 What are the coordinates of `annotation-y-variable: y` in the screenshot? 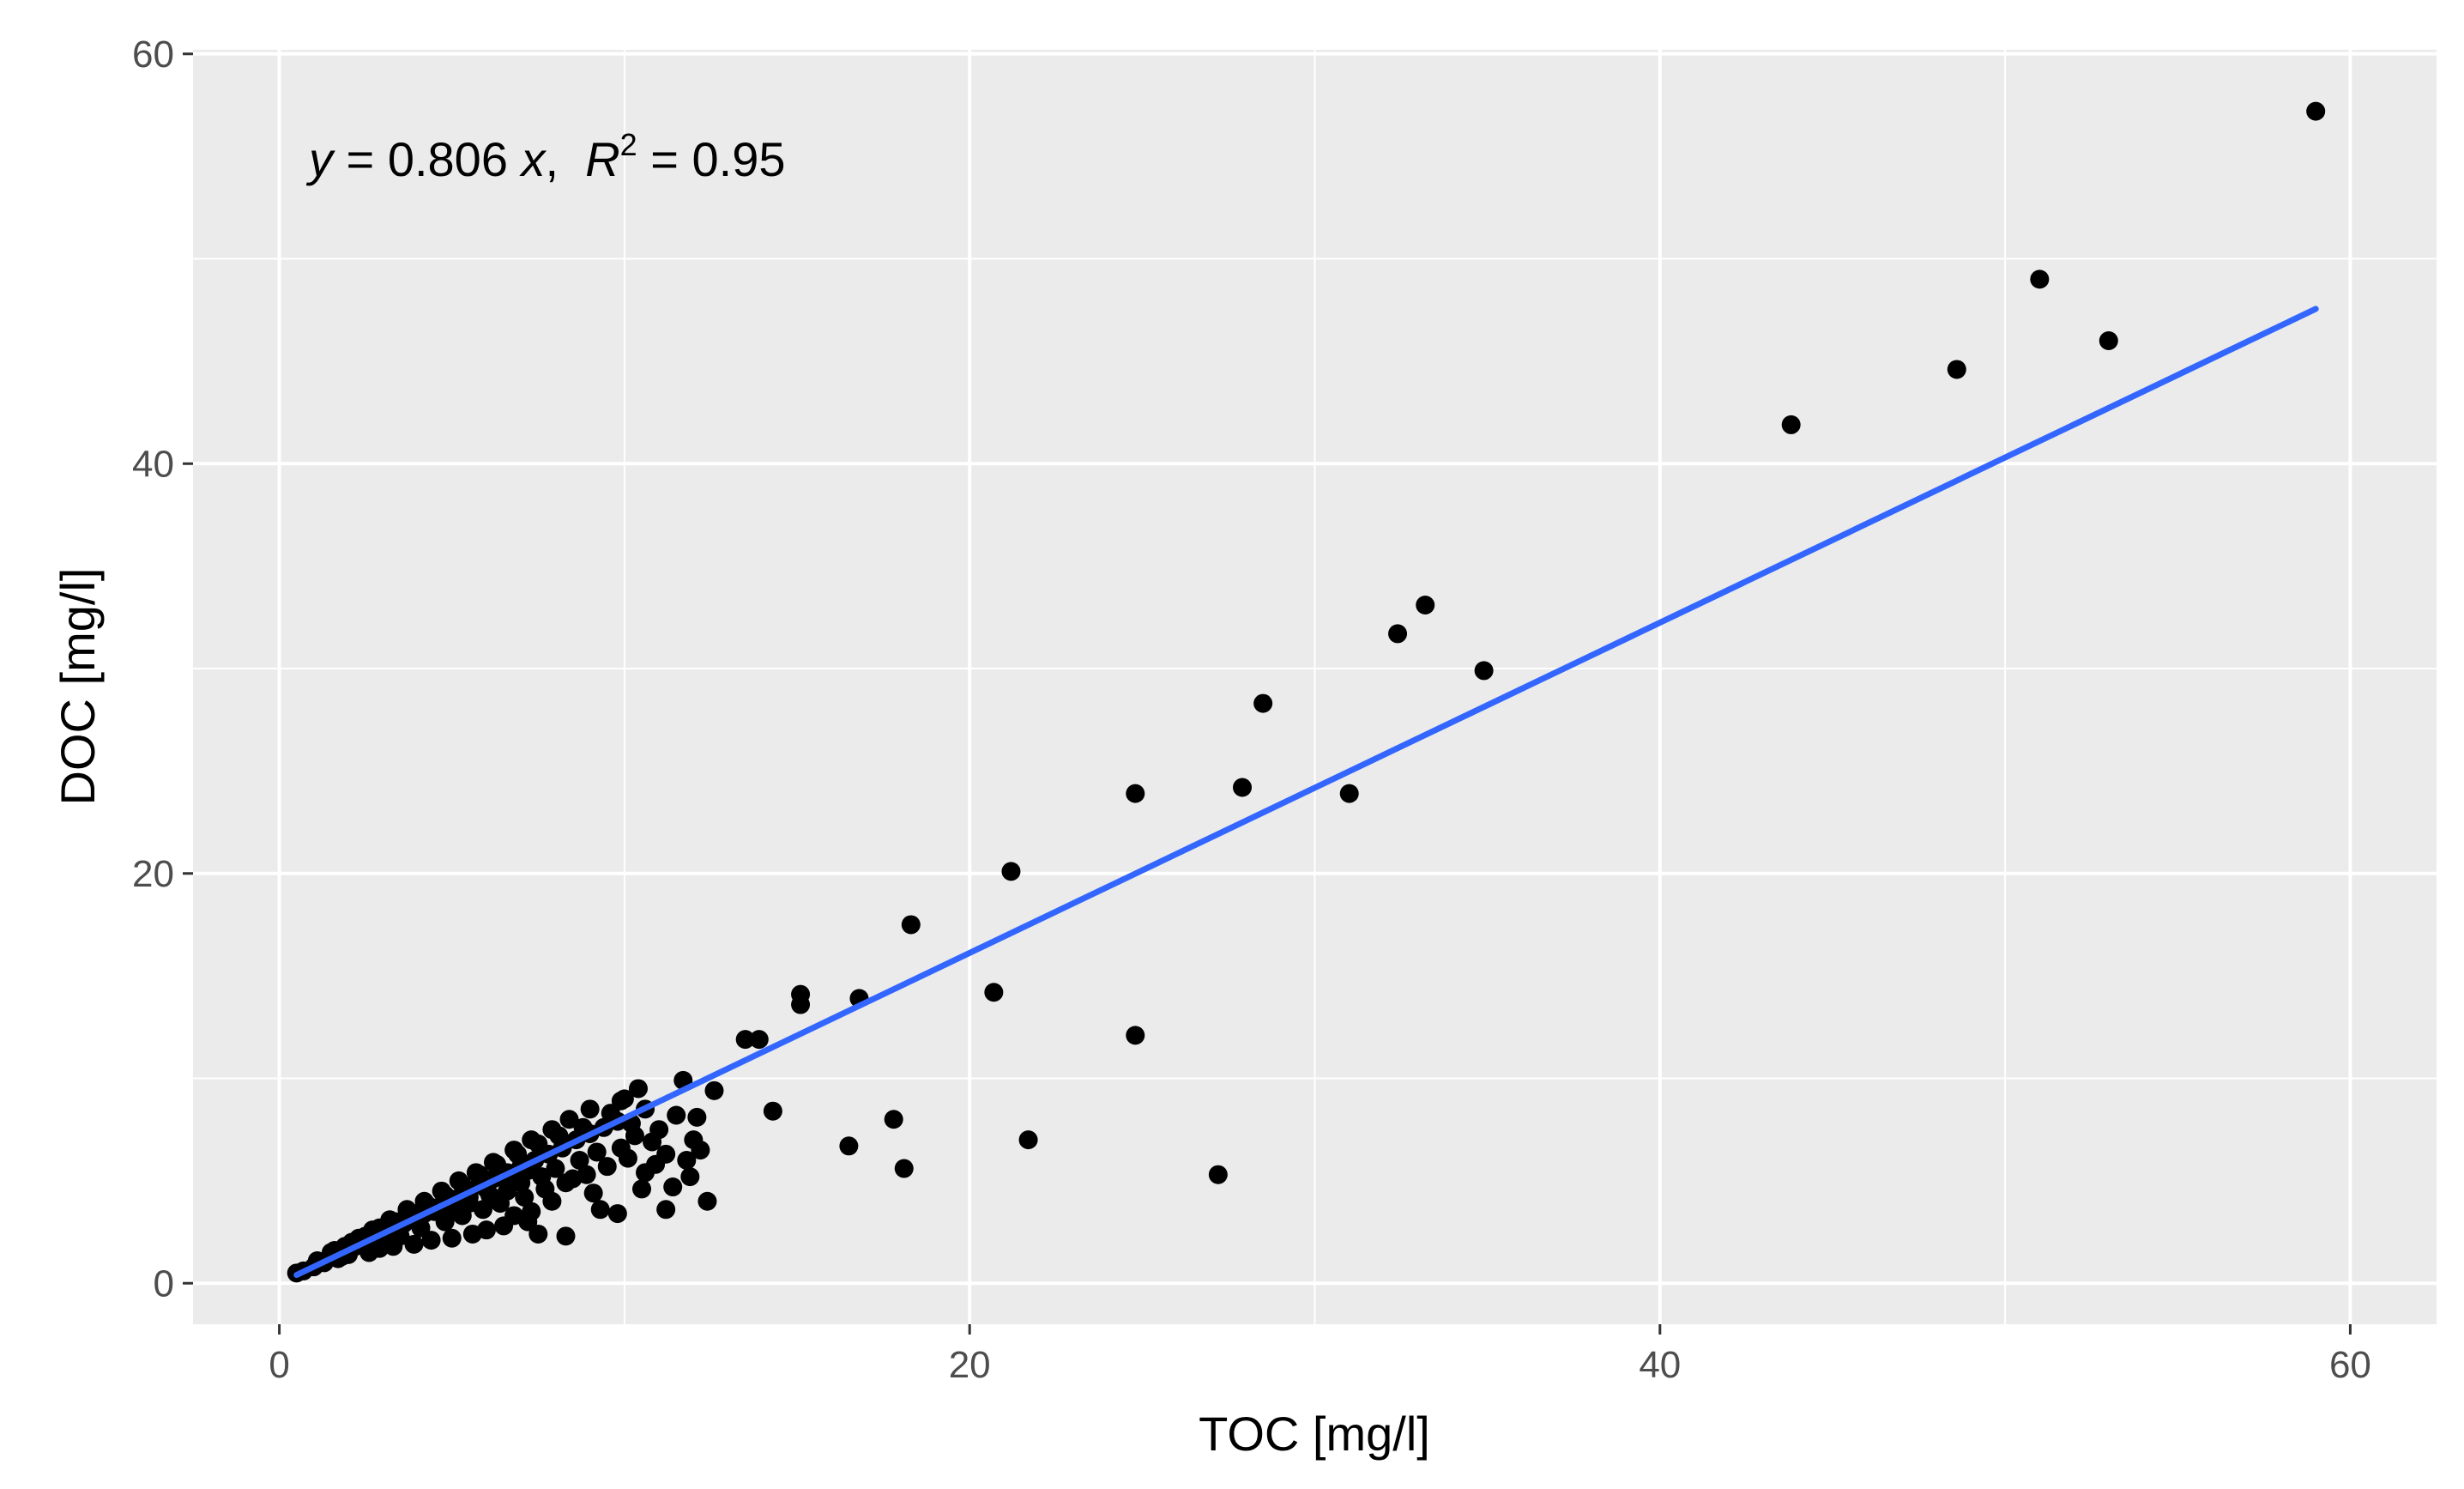 It's located at (320, 159).